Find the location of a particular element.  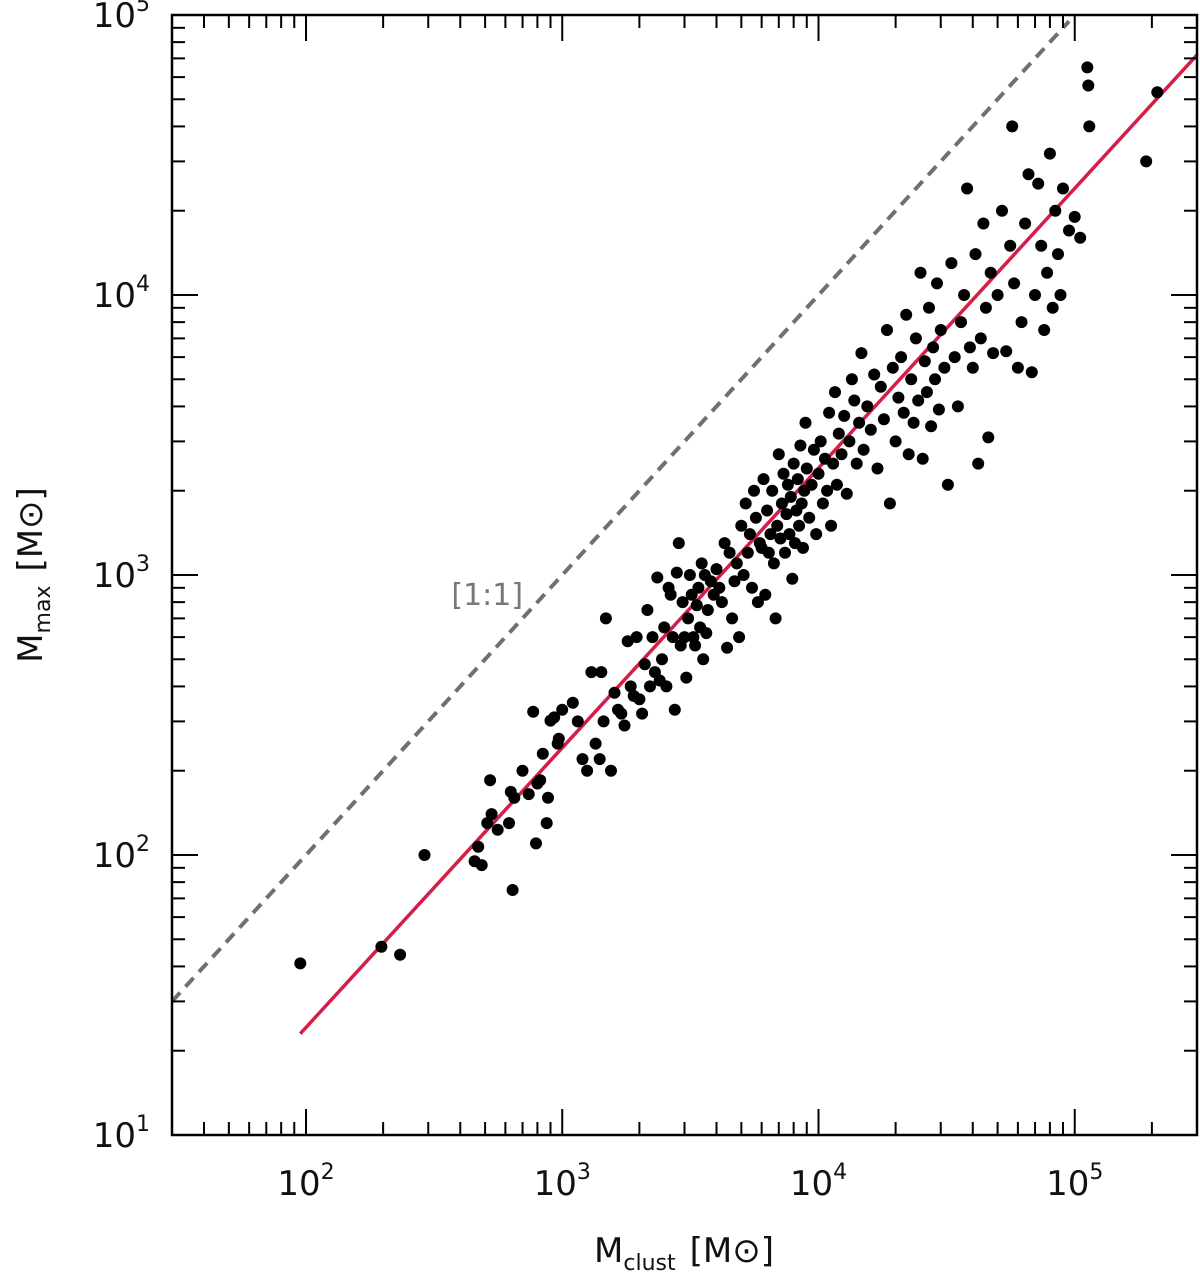

x-axis-title: Mclust [M⊙] is located at coordinates (684, 1253).